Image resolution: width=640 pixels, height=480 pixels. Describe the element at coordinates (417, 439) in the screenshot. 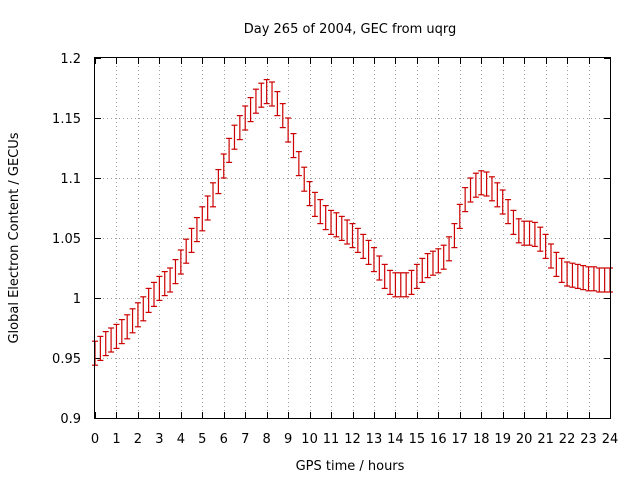

I see `x-tick-label: 15` at that location.